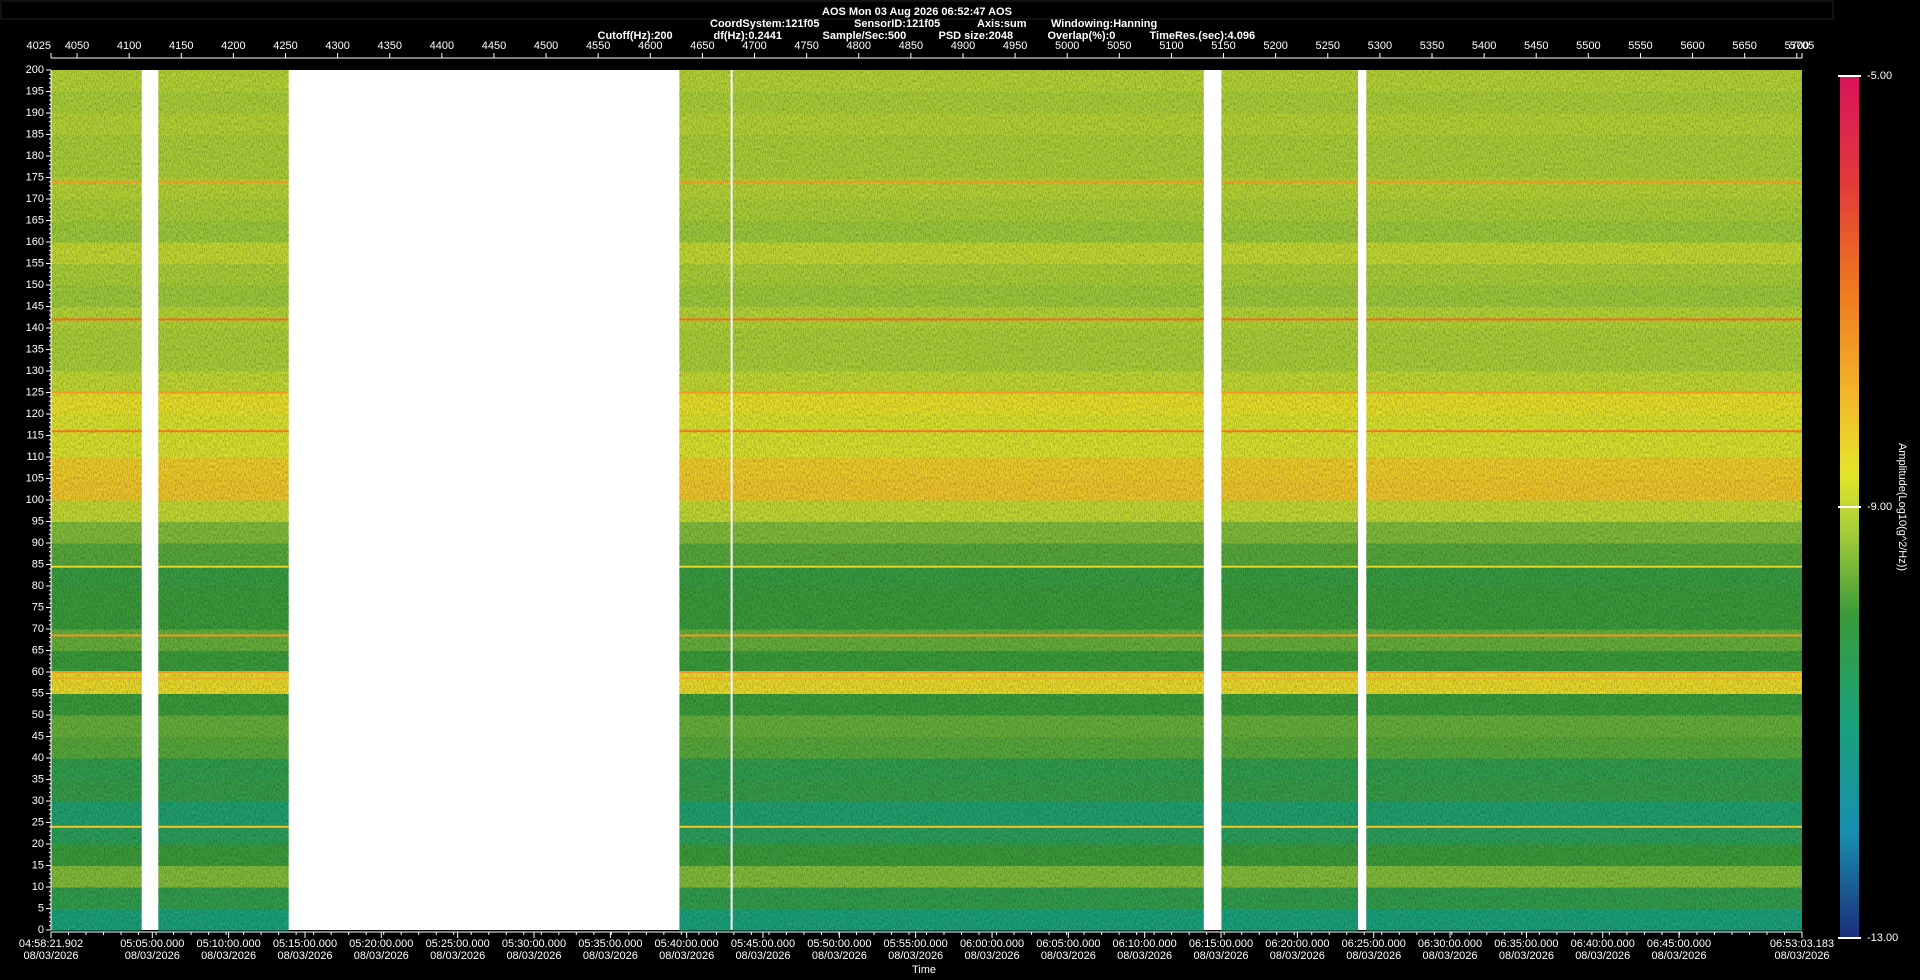 The image size is (1920, 980). I want to click on y-tick-label: 85, so click(38, 564).